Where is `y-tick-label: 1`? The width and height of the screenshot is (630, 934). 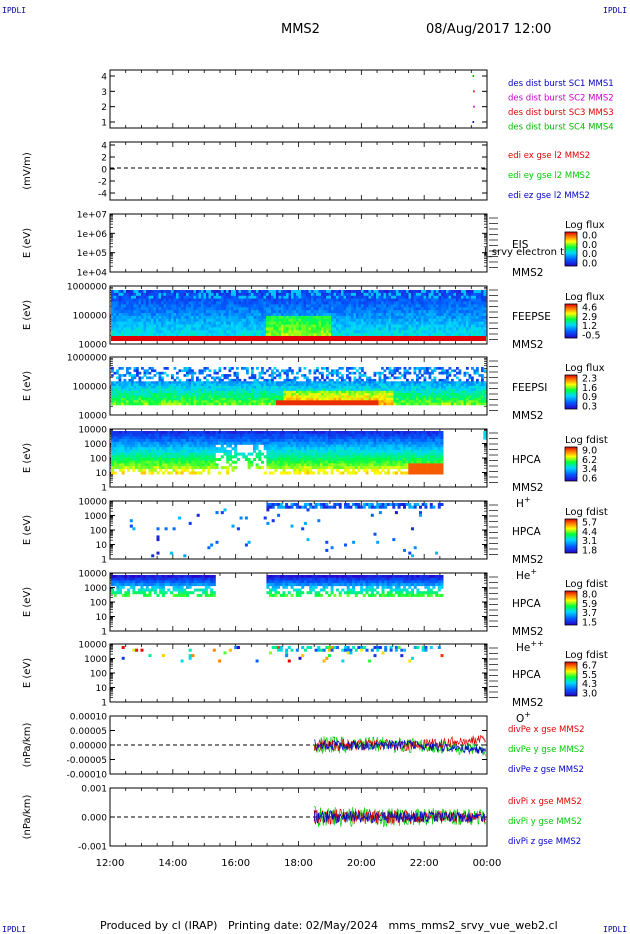
y-tick-label: 1 is located at coordinates (104, 489).